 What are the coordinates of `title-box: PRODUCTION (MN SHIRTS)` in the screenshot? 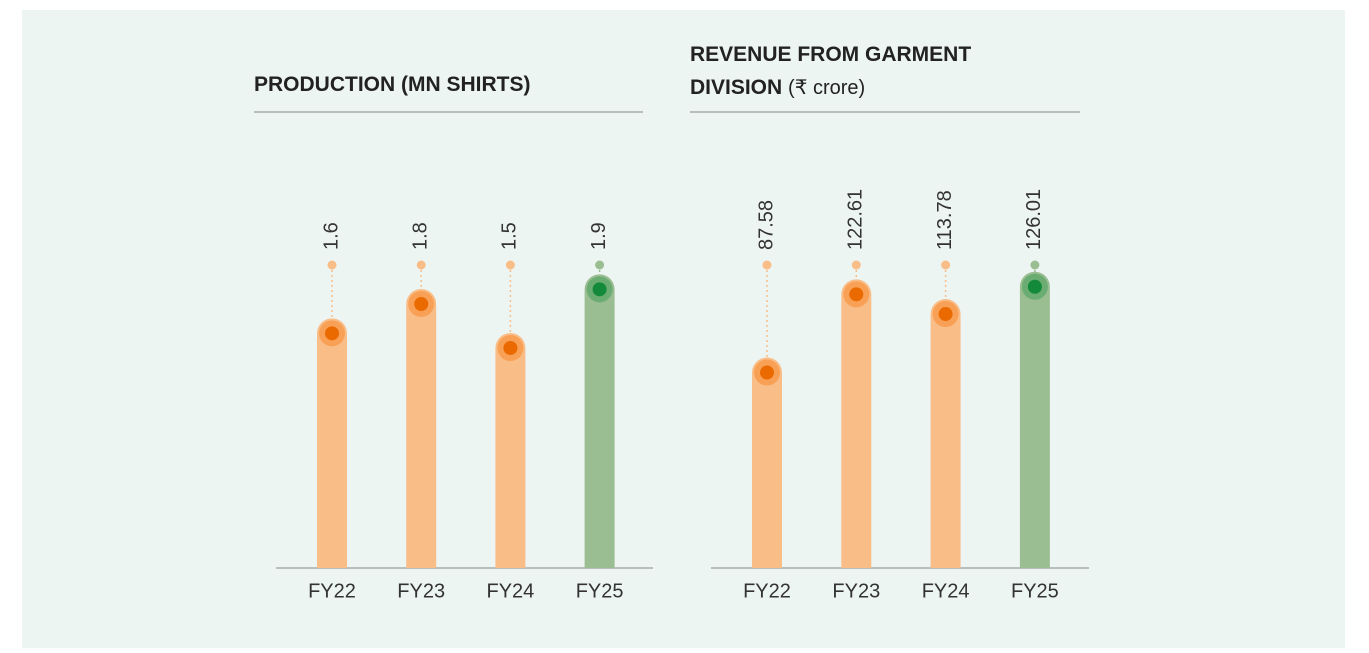 It's located at (392, 84).